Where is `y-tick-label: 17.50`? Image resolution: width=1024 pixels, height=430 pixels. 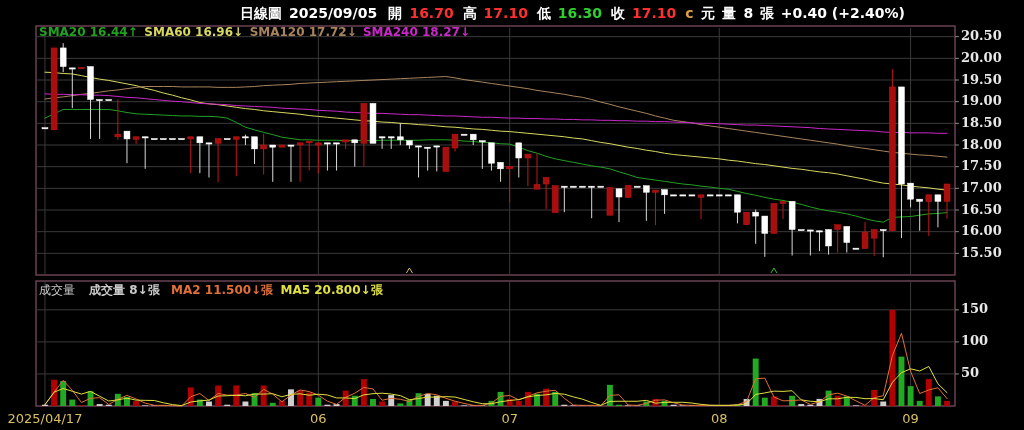
y-tick-label: 17.50 is located at coordinates (981, 166).